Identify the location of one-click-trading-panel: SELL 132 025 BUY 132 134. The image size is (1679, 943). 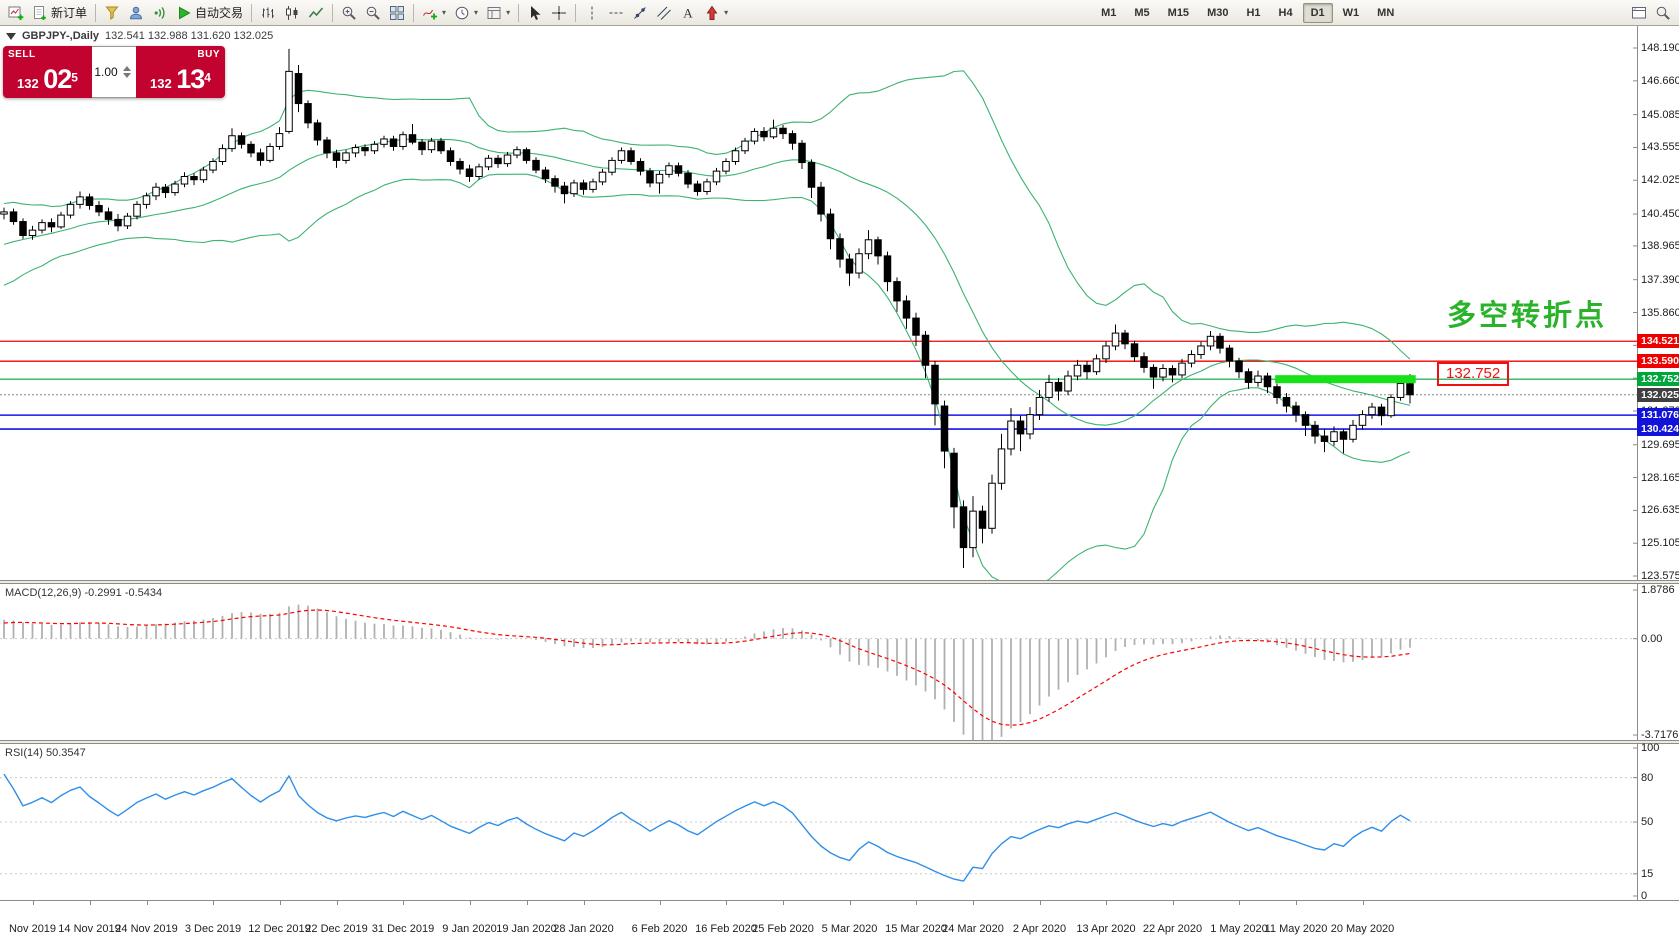
(114, 72).